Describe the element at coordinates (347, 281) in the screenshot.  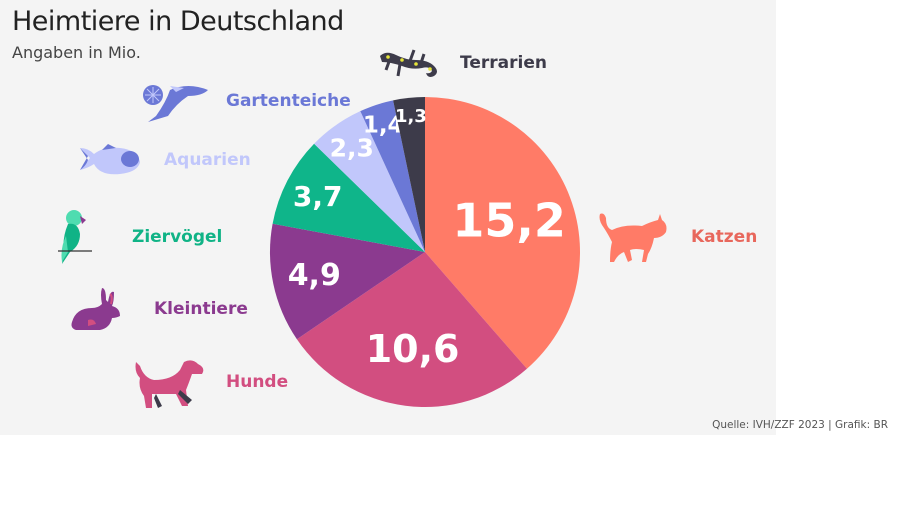
I see `pie-slice-kleintiere` at that location.